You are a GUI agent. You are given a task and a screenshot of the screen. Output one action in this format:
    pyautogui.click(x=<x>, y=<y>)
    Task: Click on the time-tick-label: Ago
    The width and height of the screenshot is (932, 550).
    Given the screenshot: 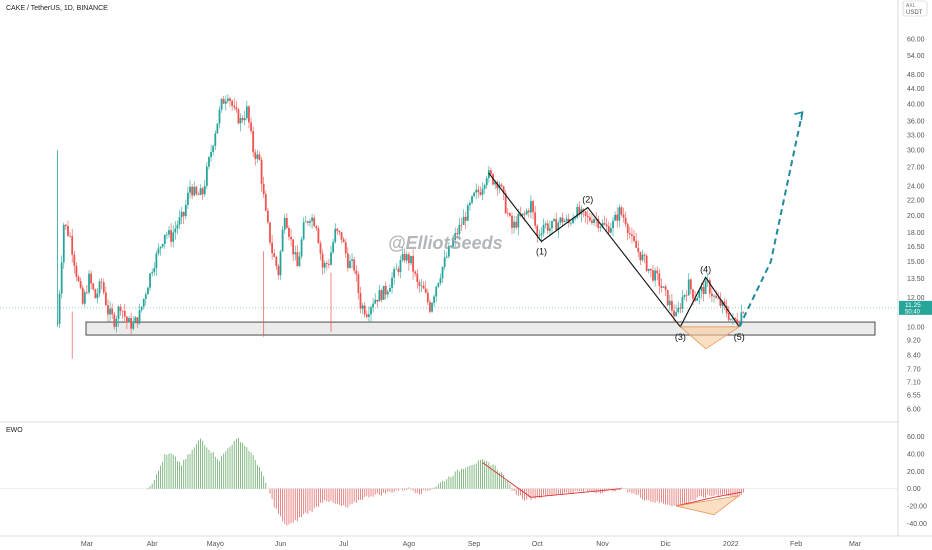 What is the action you would take?
    pyautogui.click(x=409, y=544)
    